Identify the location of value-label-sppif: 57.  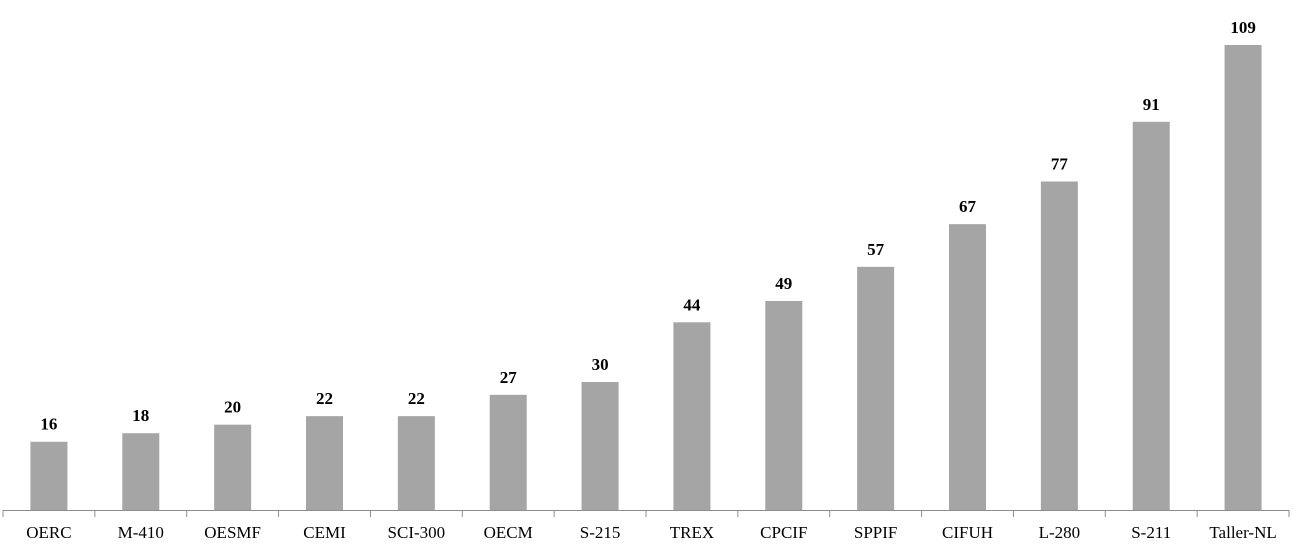
(876, 249).